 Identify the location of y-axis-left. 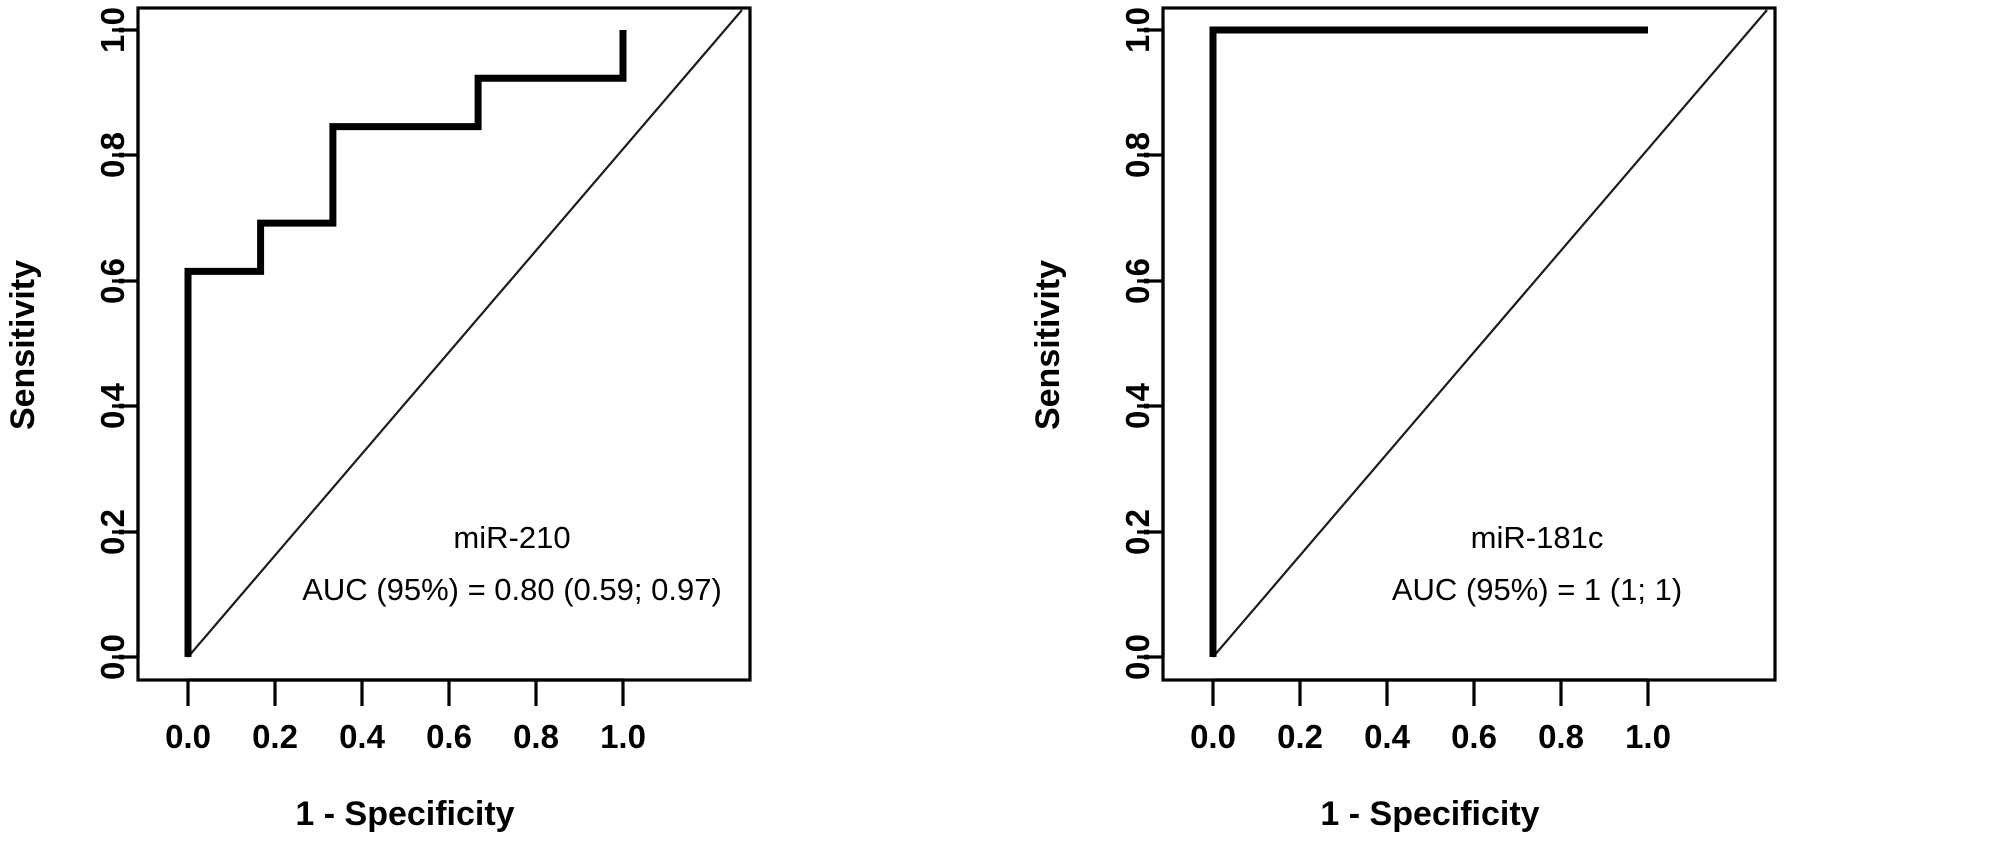
(126, 343).